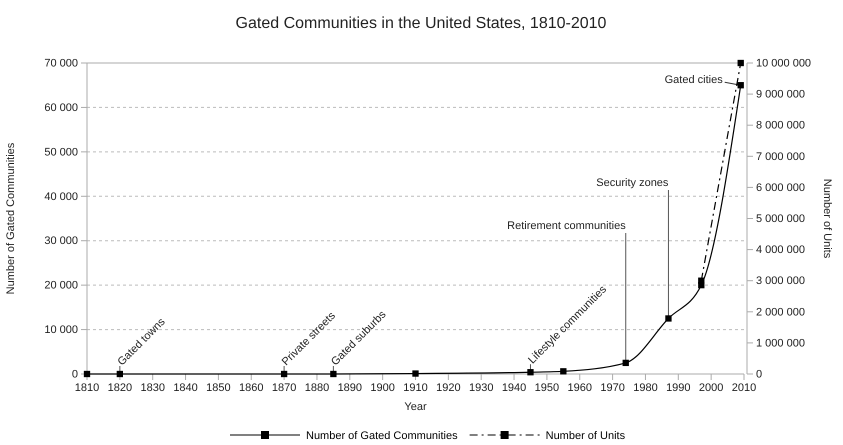 Image resolution: width=843 pixels, height=445 pixels. Describe the element at coordinates (780, 312) in the screenshot. I see `y2-tick-label: 2 000 000` at that location.